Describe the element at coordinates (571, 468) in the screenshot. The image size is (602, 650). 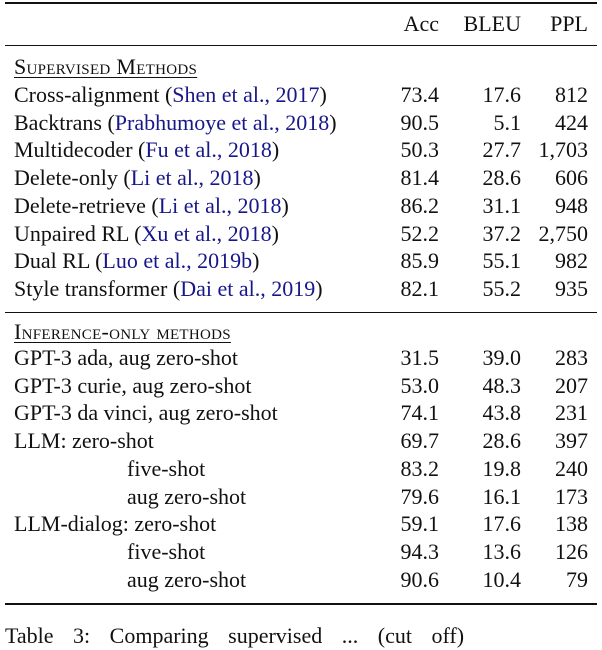
I see `ppl-value: 240` at that location.